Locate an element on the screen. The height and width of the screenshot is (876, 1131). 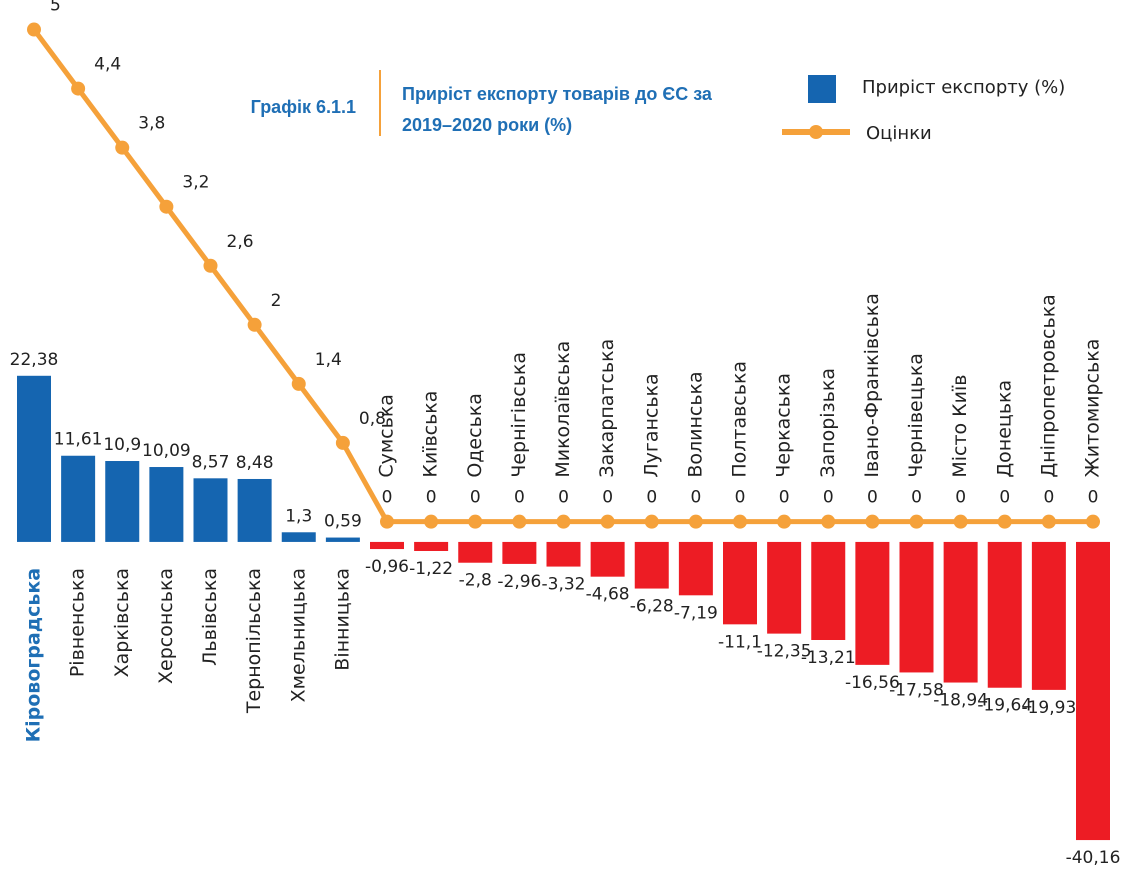
x-tick-label: Місто Київ is located at coordinates (960, 425).